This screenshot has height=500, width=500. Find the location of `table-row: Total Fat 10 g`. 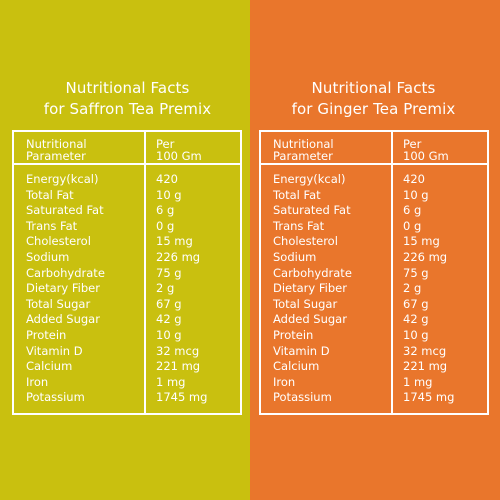

table-row: Total Fat 10 g is located at coordinates (127, 196).